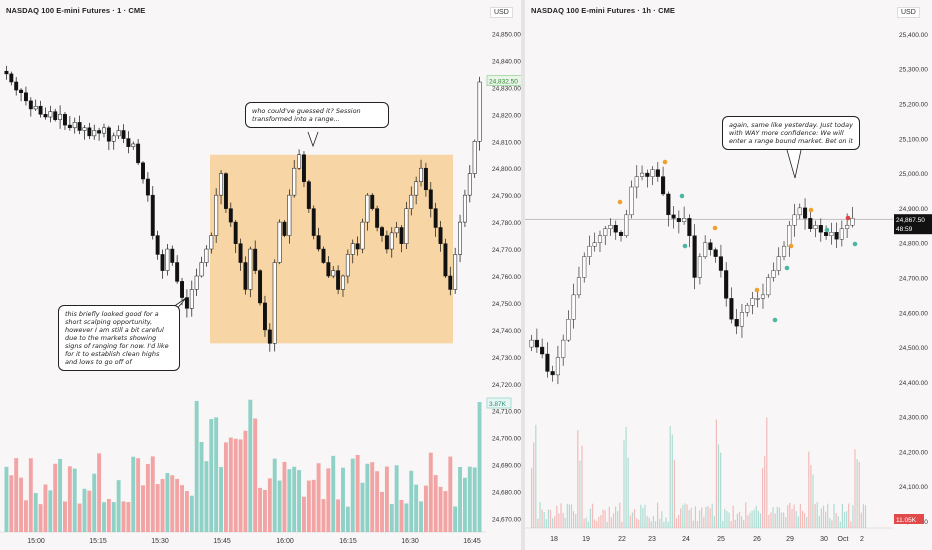 Image resolution: width=932 pixels, height=550 pixels. I want to click on x-tick-label: 15:30, so click(160, 541).